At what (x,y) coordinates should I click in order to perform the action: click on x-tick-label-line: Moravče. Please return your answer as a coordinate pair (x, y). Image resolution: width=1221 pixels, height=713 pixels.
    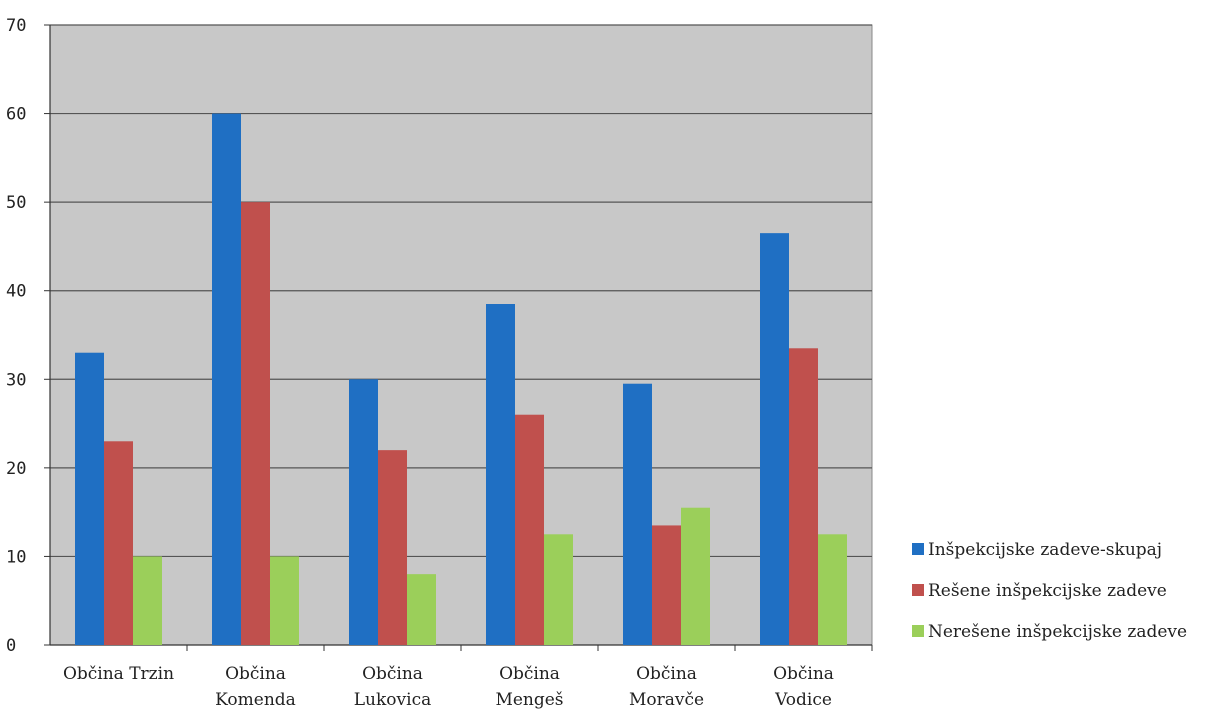
    Looking at the image, I should click on (666, 700).